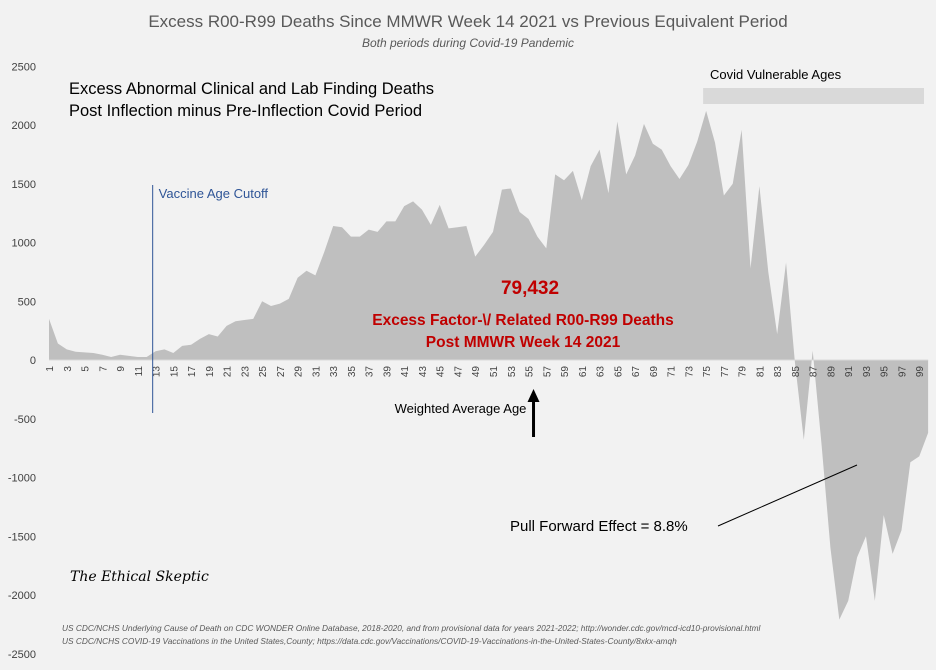 The height and width of the screenshot is (670, 936). What do you see at coordinates (214, 193) in the screenshot?
I see `vaccine-age-cutoff-label: Vaccine Age Cutoff` at bounding box center [214, 193].